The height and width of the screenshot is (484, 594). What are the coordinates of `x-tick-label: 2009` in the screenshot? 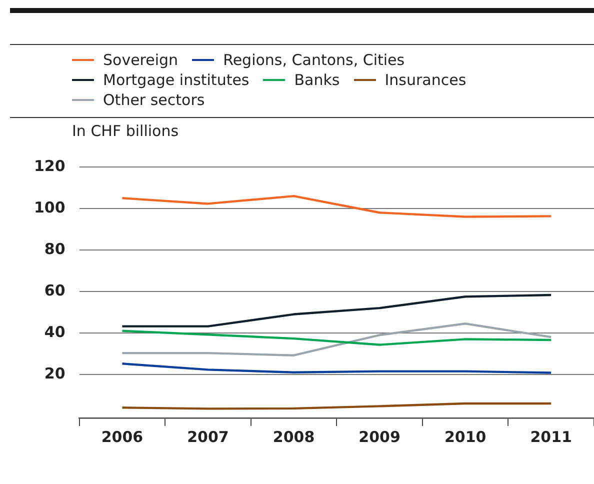 It's located at (379, 437).